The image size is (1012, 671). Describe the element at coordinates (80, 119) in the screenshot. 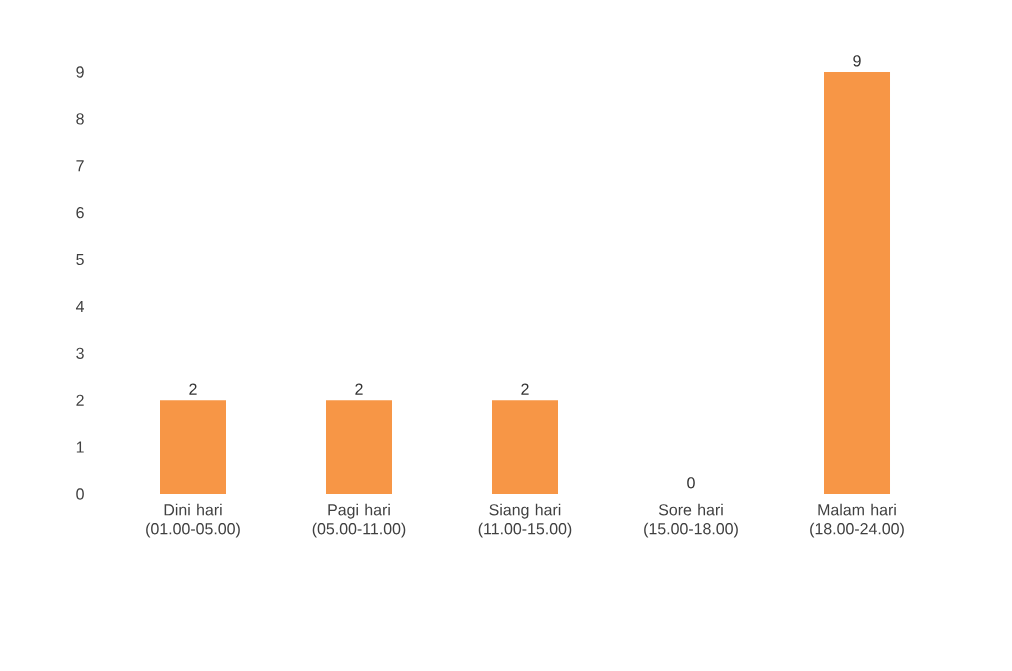

I see `y-tick-label: 8` at that location.